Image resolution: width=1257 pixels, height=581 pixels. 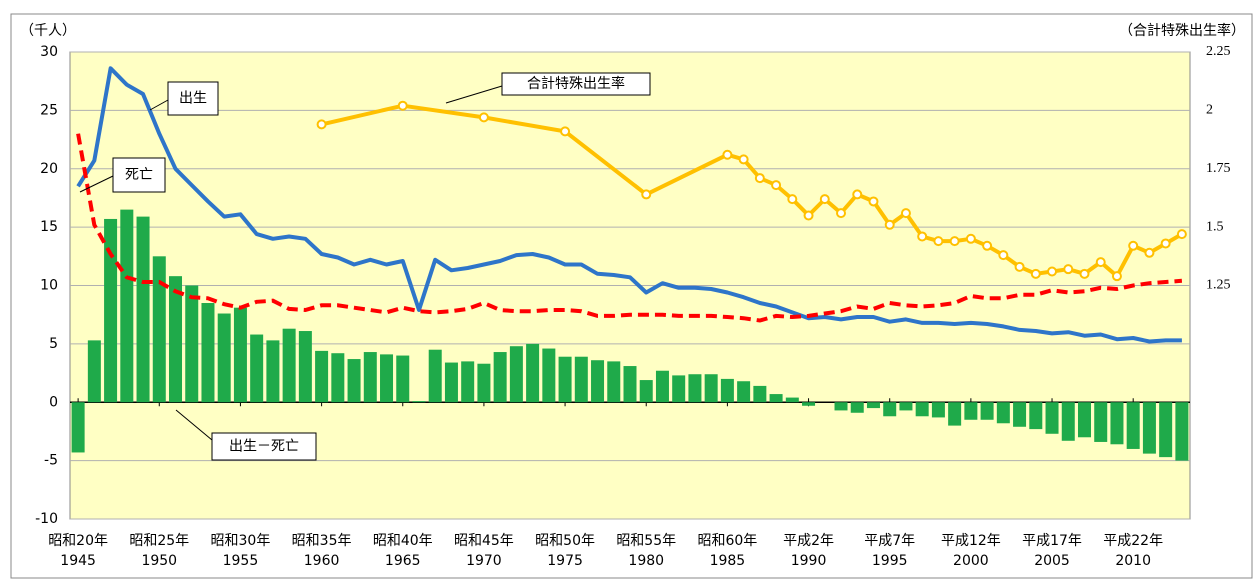 What do you see at coordinates (49, 286) in the screenshot?
I see `y-tick-label: 10` at bounding box center [49, 286].